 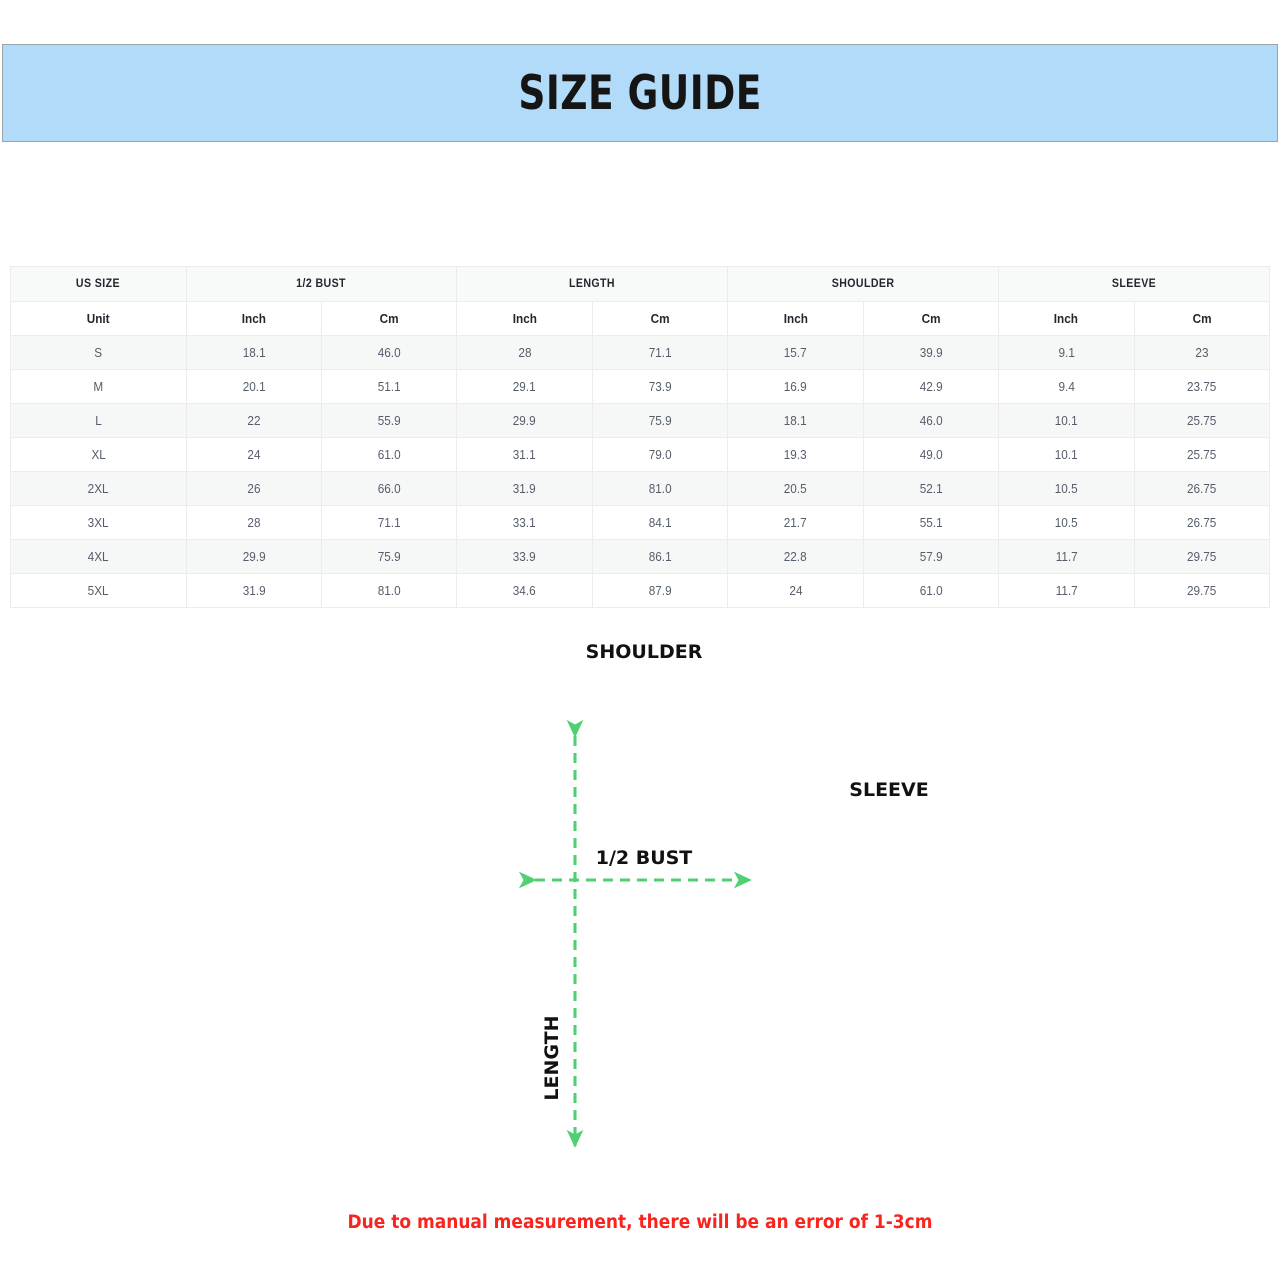 I want to click on group-header-sleeve: SLEEVE, so click(x=1134, y=284).